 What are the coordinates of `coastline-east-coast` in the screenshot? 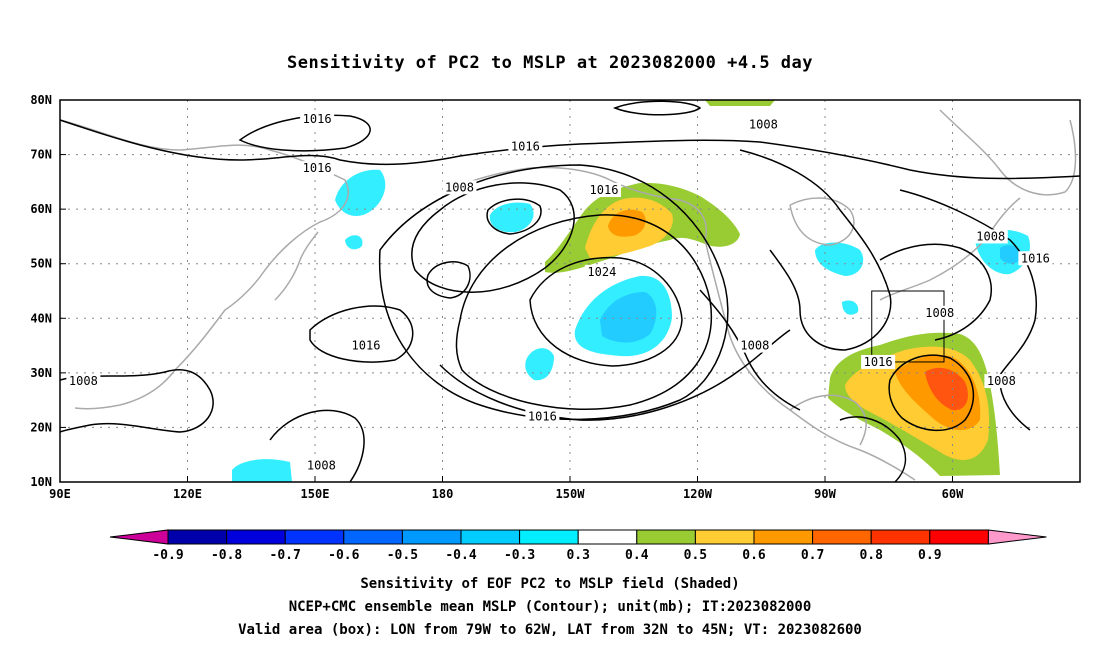 It's located at (950, 249).